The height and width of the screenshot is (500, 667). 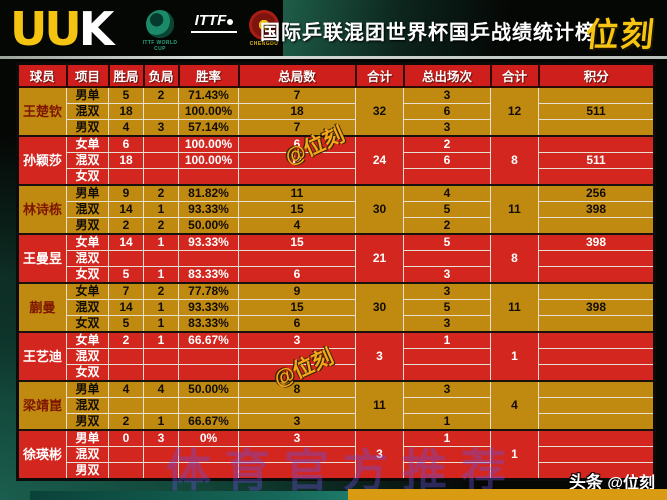 I want to click on player-name-cell: 徐瑛彬, so click(x=42, y=454).